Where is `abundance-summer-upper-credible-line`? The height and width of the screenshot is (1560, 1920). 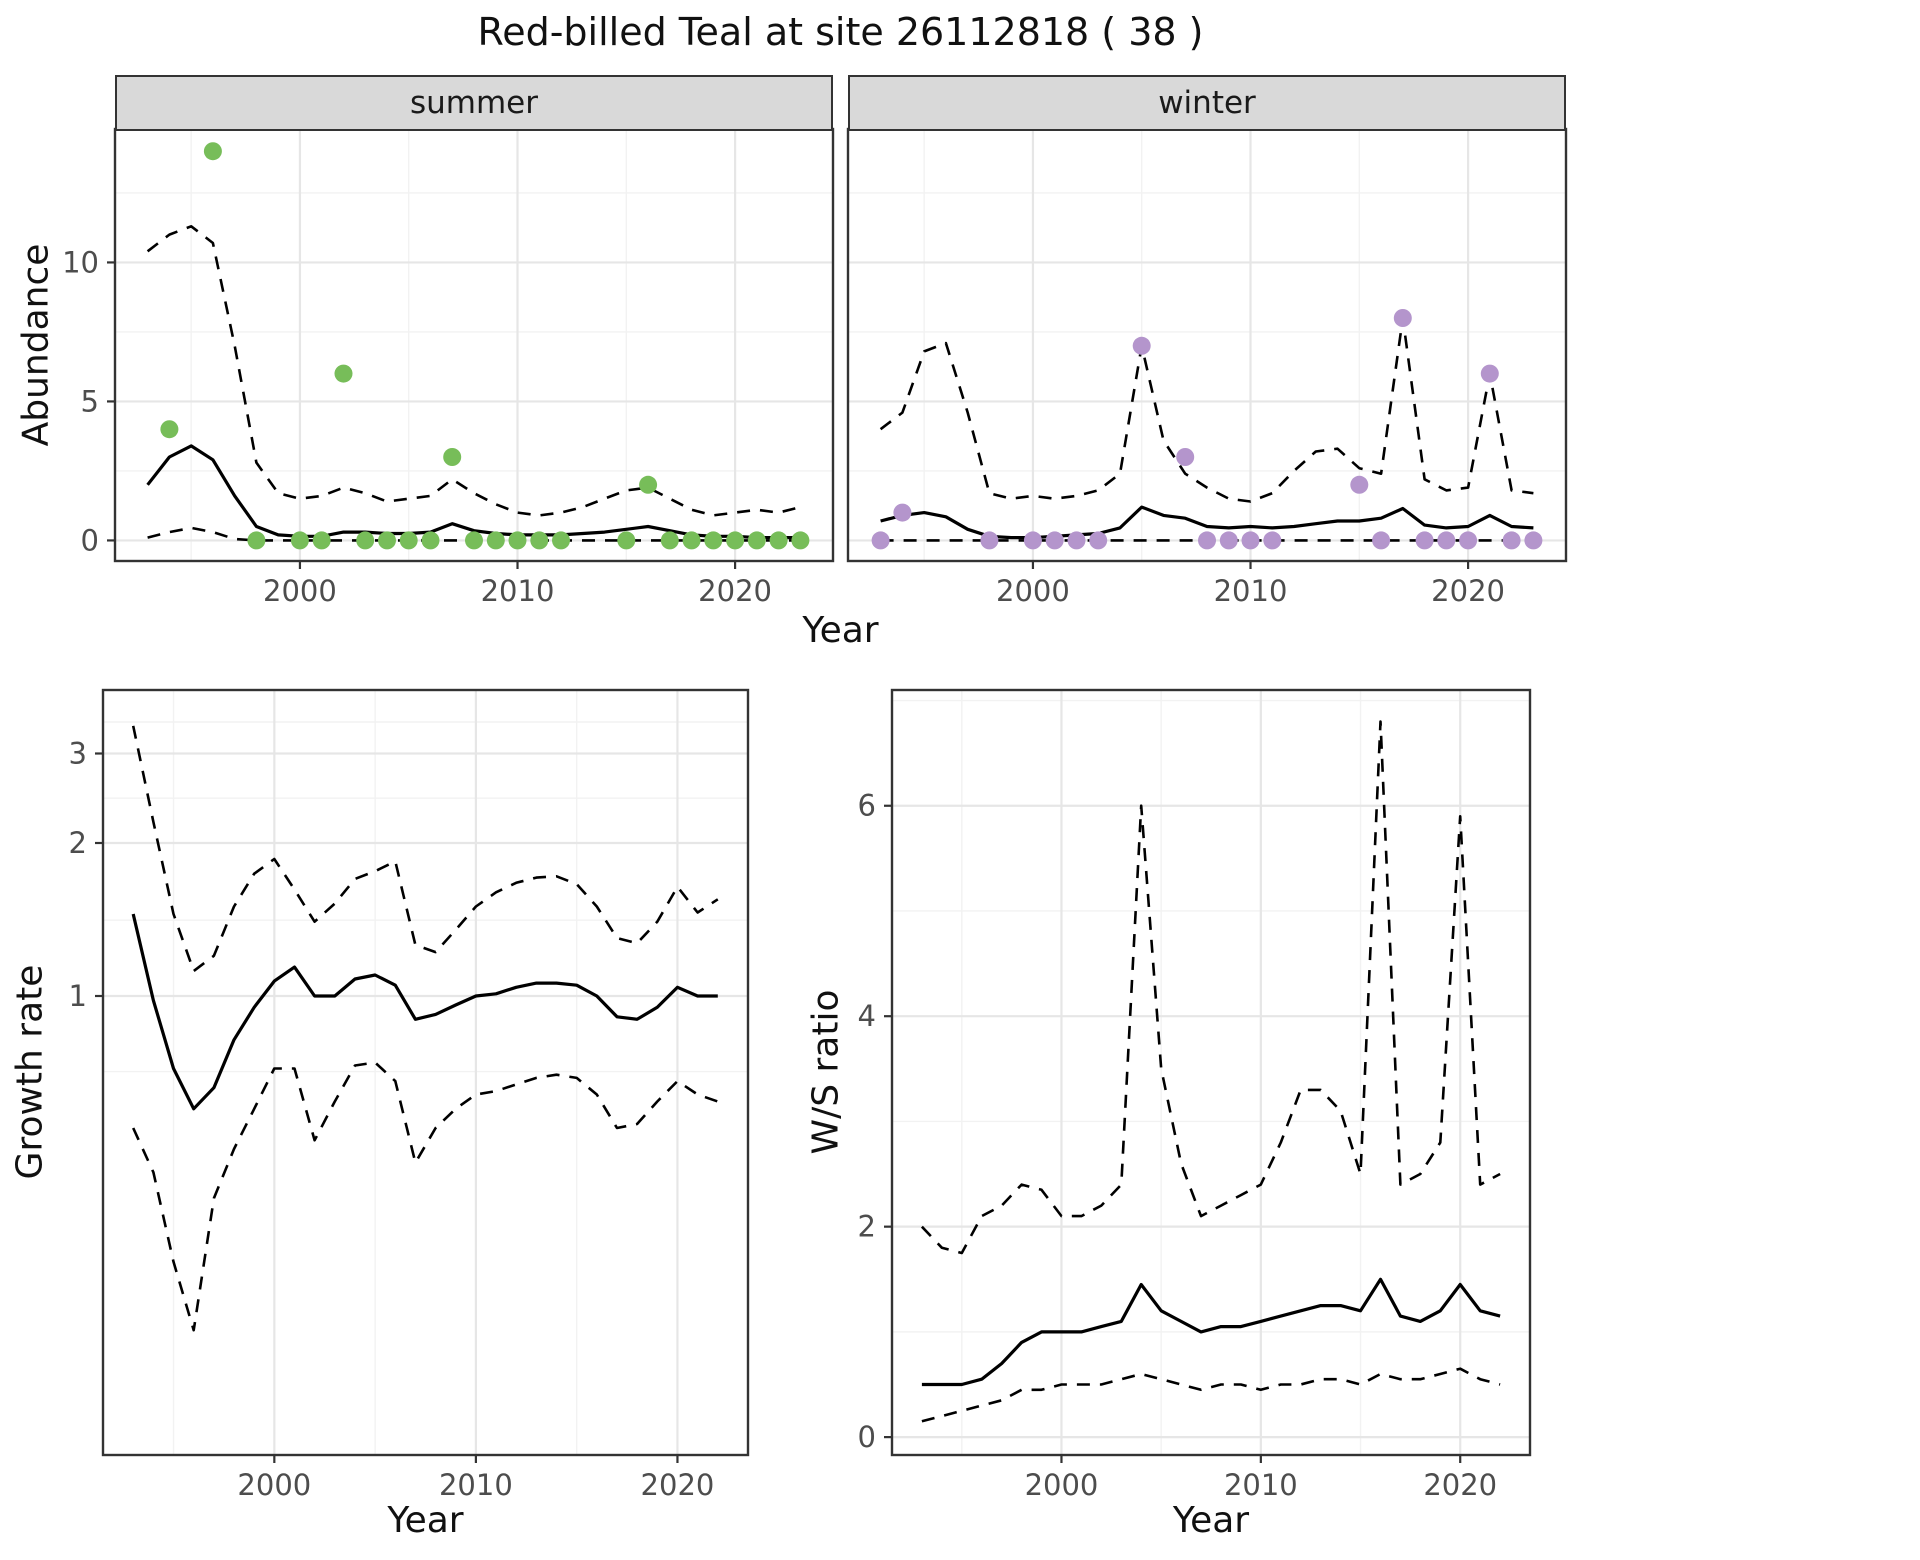 abundance-summer-upper-credible-line is located at coordinates (473, 371).